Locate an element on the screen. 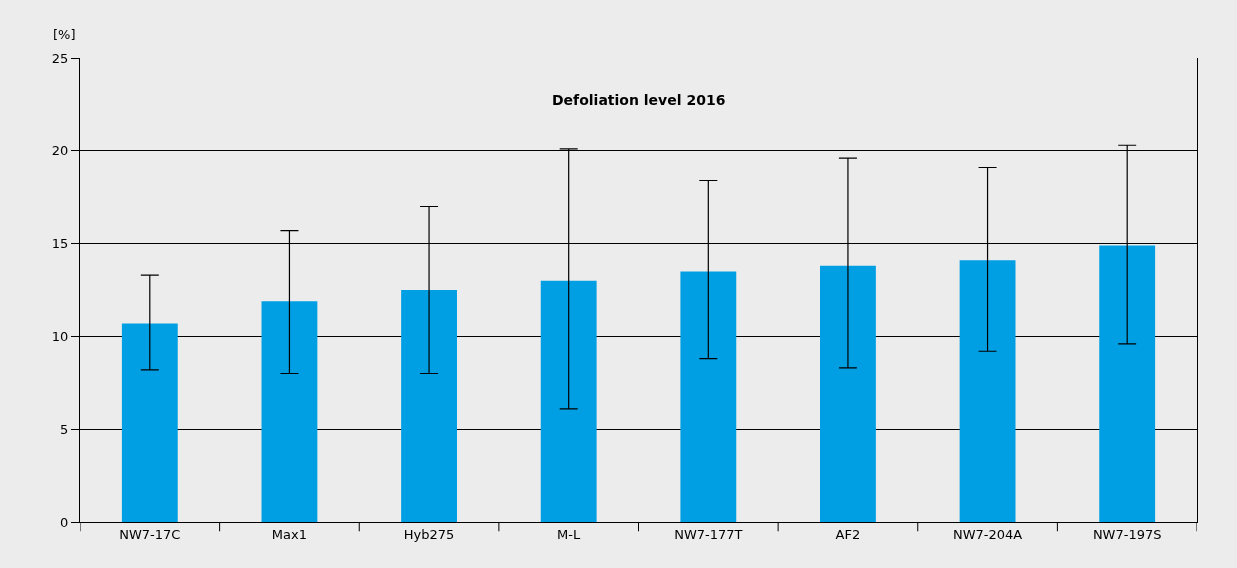 This screenshot has height=568, width=1237. x-tick-label: NW7-177T is located at coordinates (708, 534).